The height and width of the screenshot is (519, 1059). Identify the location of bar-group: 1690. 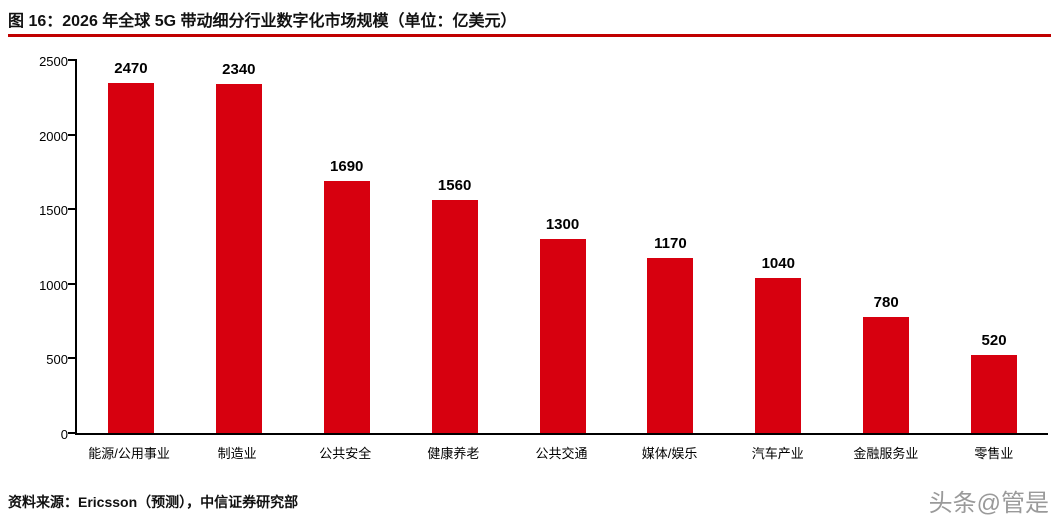
(347, 246).